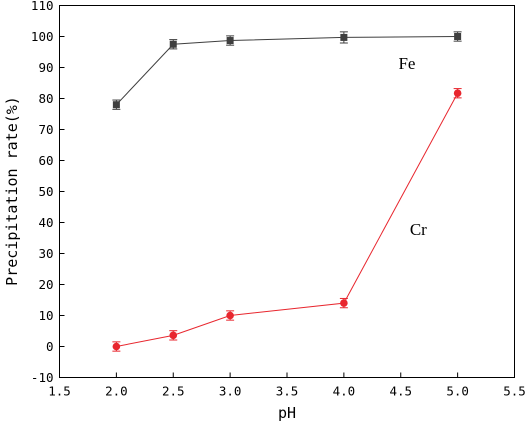 The image size is (526, 426). I want to click on series-annotation: Cr, so click(418, 229).